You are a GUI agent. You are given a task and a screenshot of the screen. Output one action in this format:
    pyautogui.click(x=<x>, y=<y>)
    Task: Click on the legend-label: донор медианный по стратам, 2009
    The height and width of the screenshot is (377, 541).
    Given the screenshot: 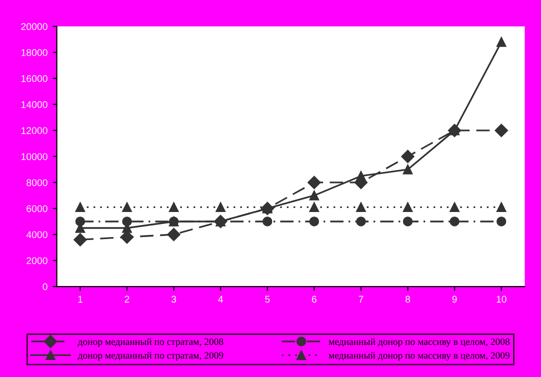 What is the action you would take?
    pyautogui.click(x=151, y=356)
    